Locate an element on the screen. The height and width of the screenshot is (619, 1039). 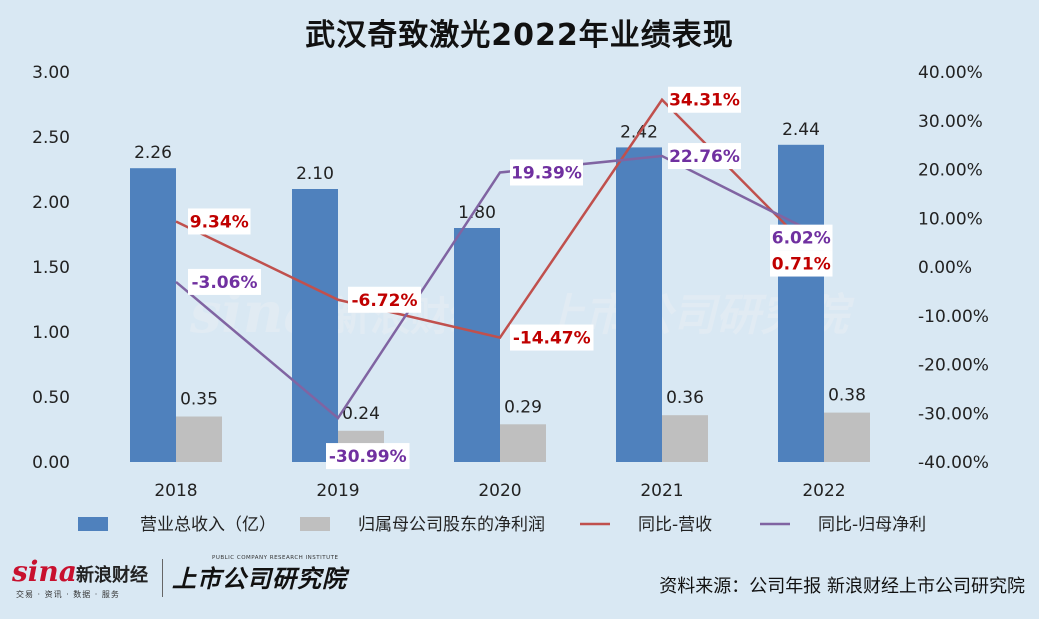
revenue-growth-label: 34.31% is located at coordinates (704, 101).